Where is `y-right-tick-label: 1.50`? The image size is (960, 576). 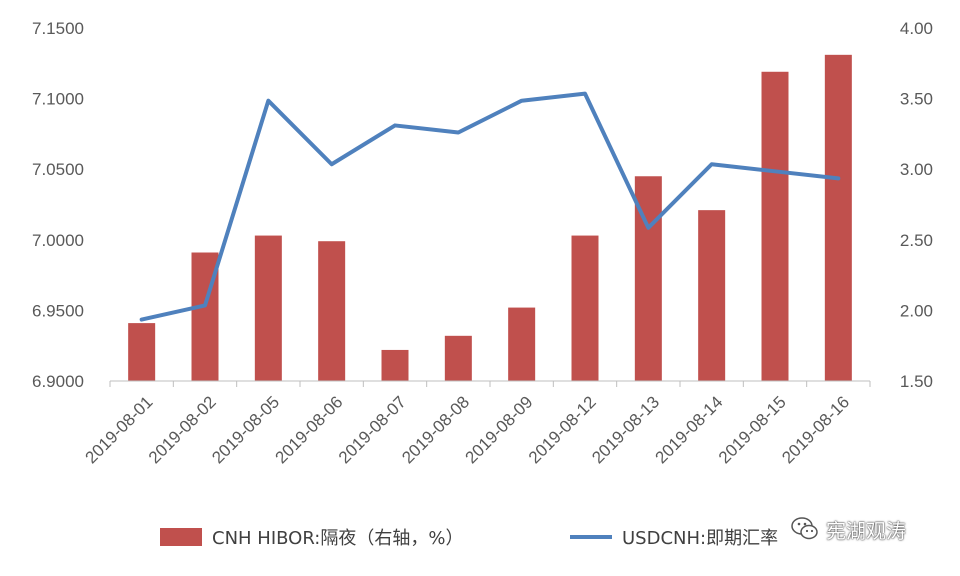 y-right-tick-label: 1.50 is located at coordinates (916, 381).